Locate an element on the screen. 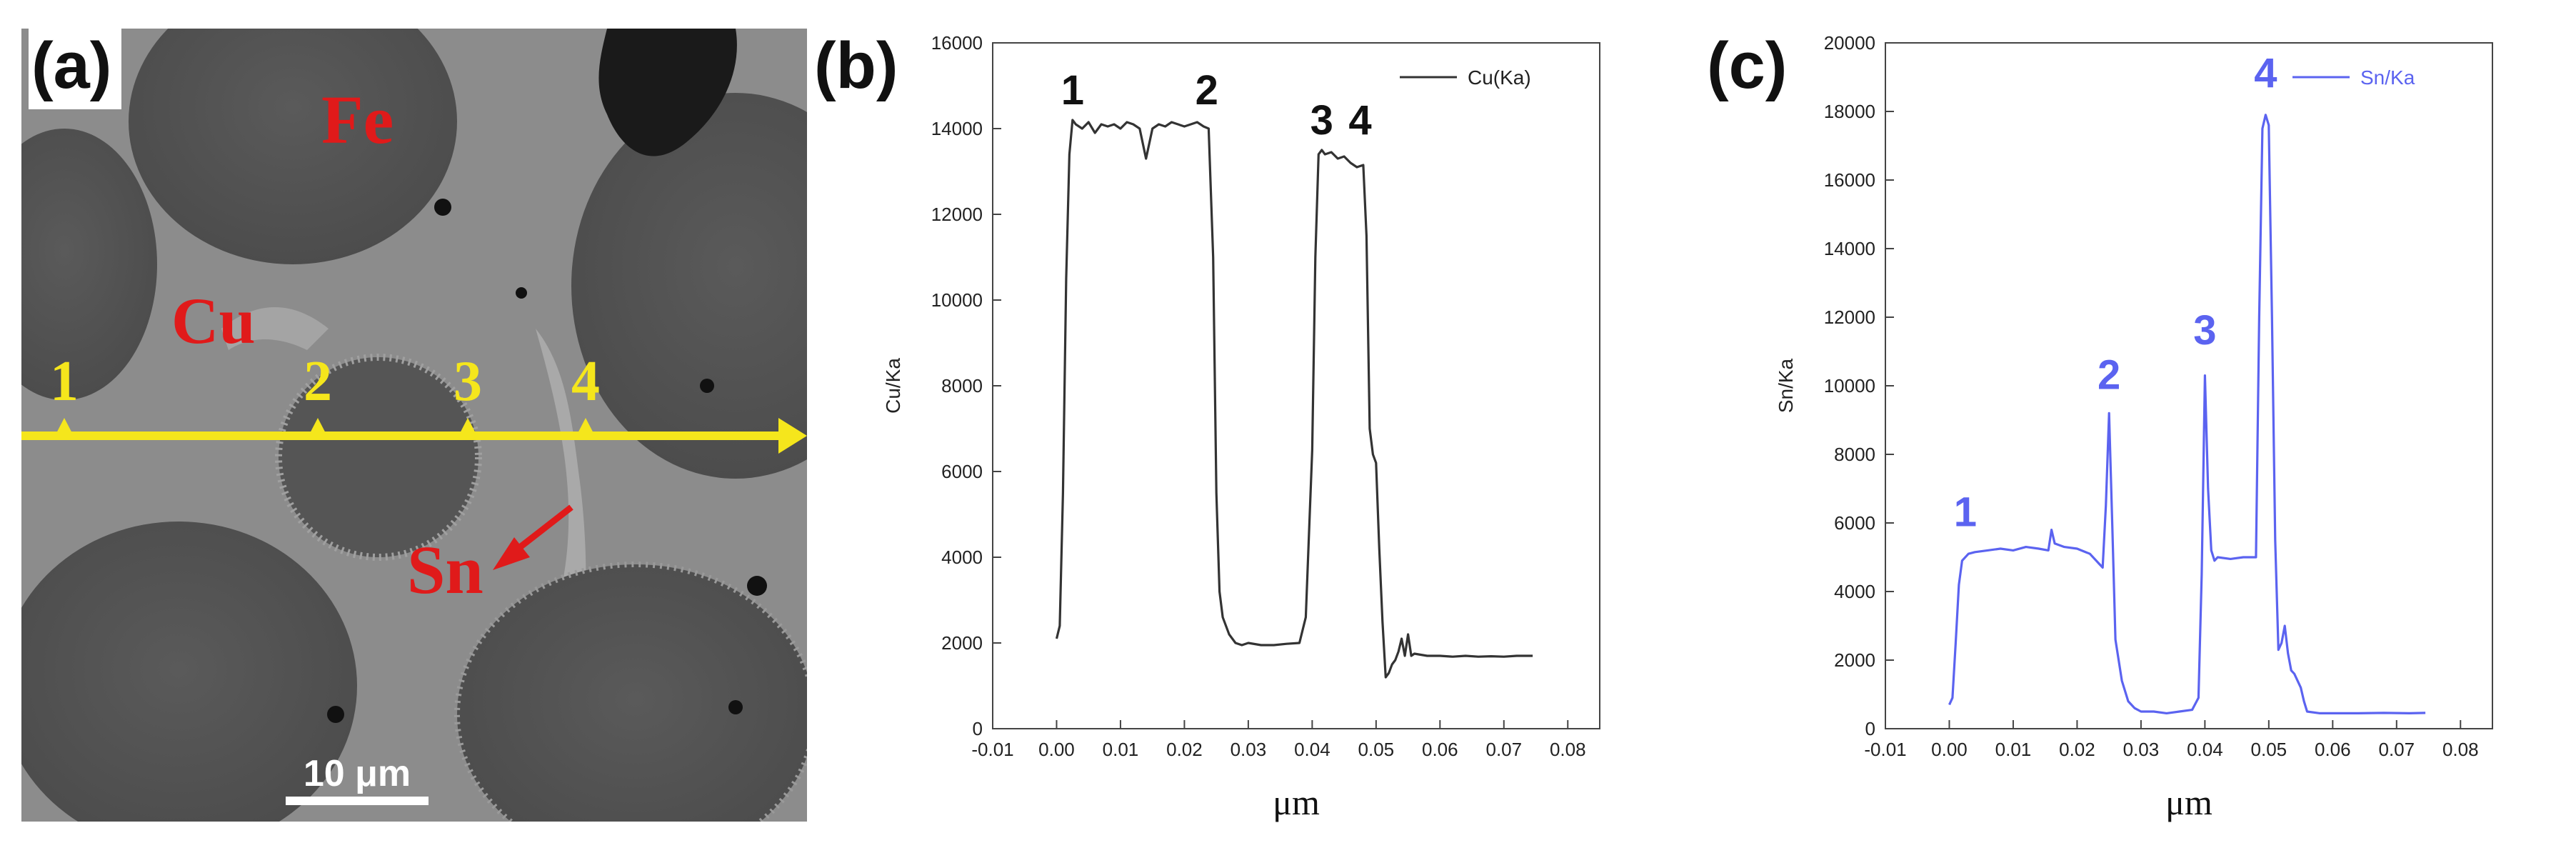  y-tick-label: 20000 is located at coordinates (1849, 43).